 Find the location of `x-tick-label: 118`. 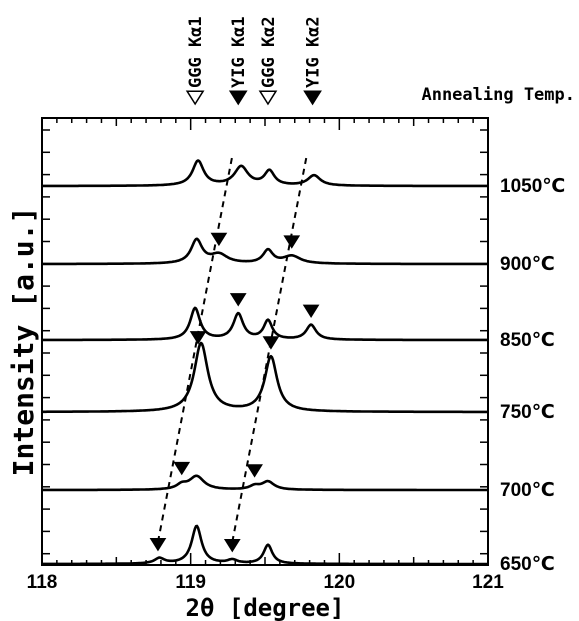

x-tick-label: 118 is located at coordinates (42, 582).